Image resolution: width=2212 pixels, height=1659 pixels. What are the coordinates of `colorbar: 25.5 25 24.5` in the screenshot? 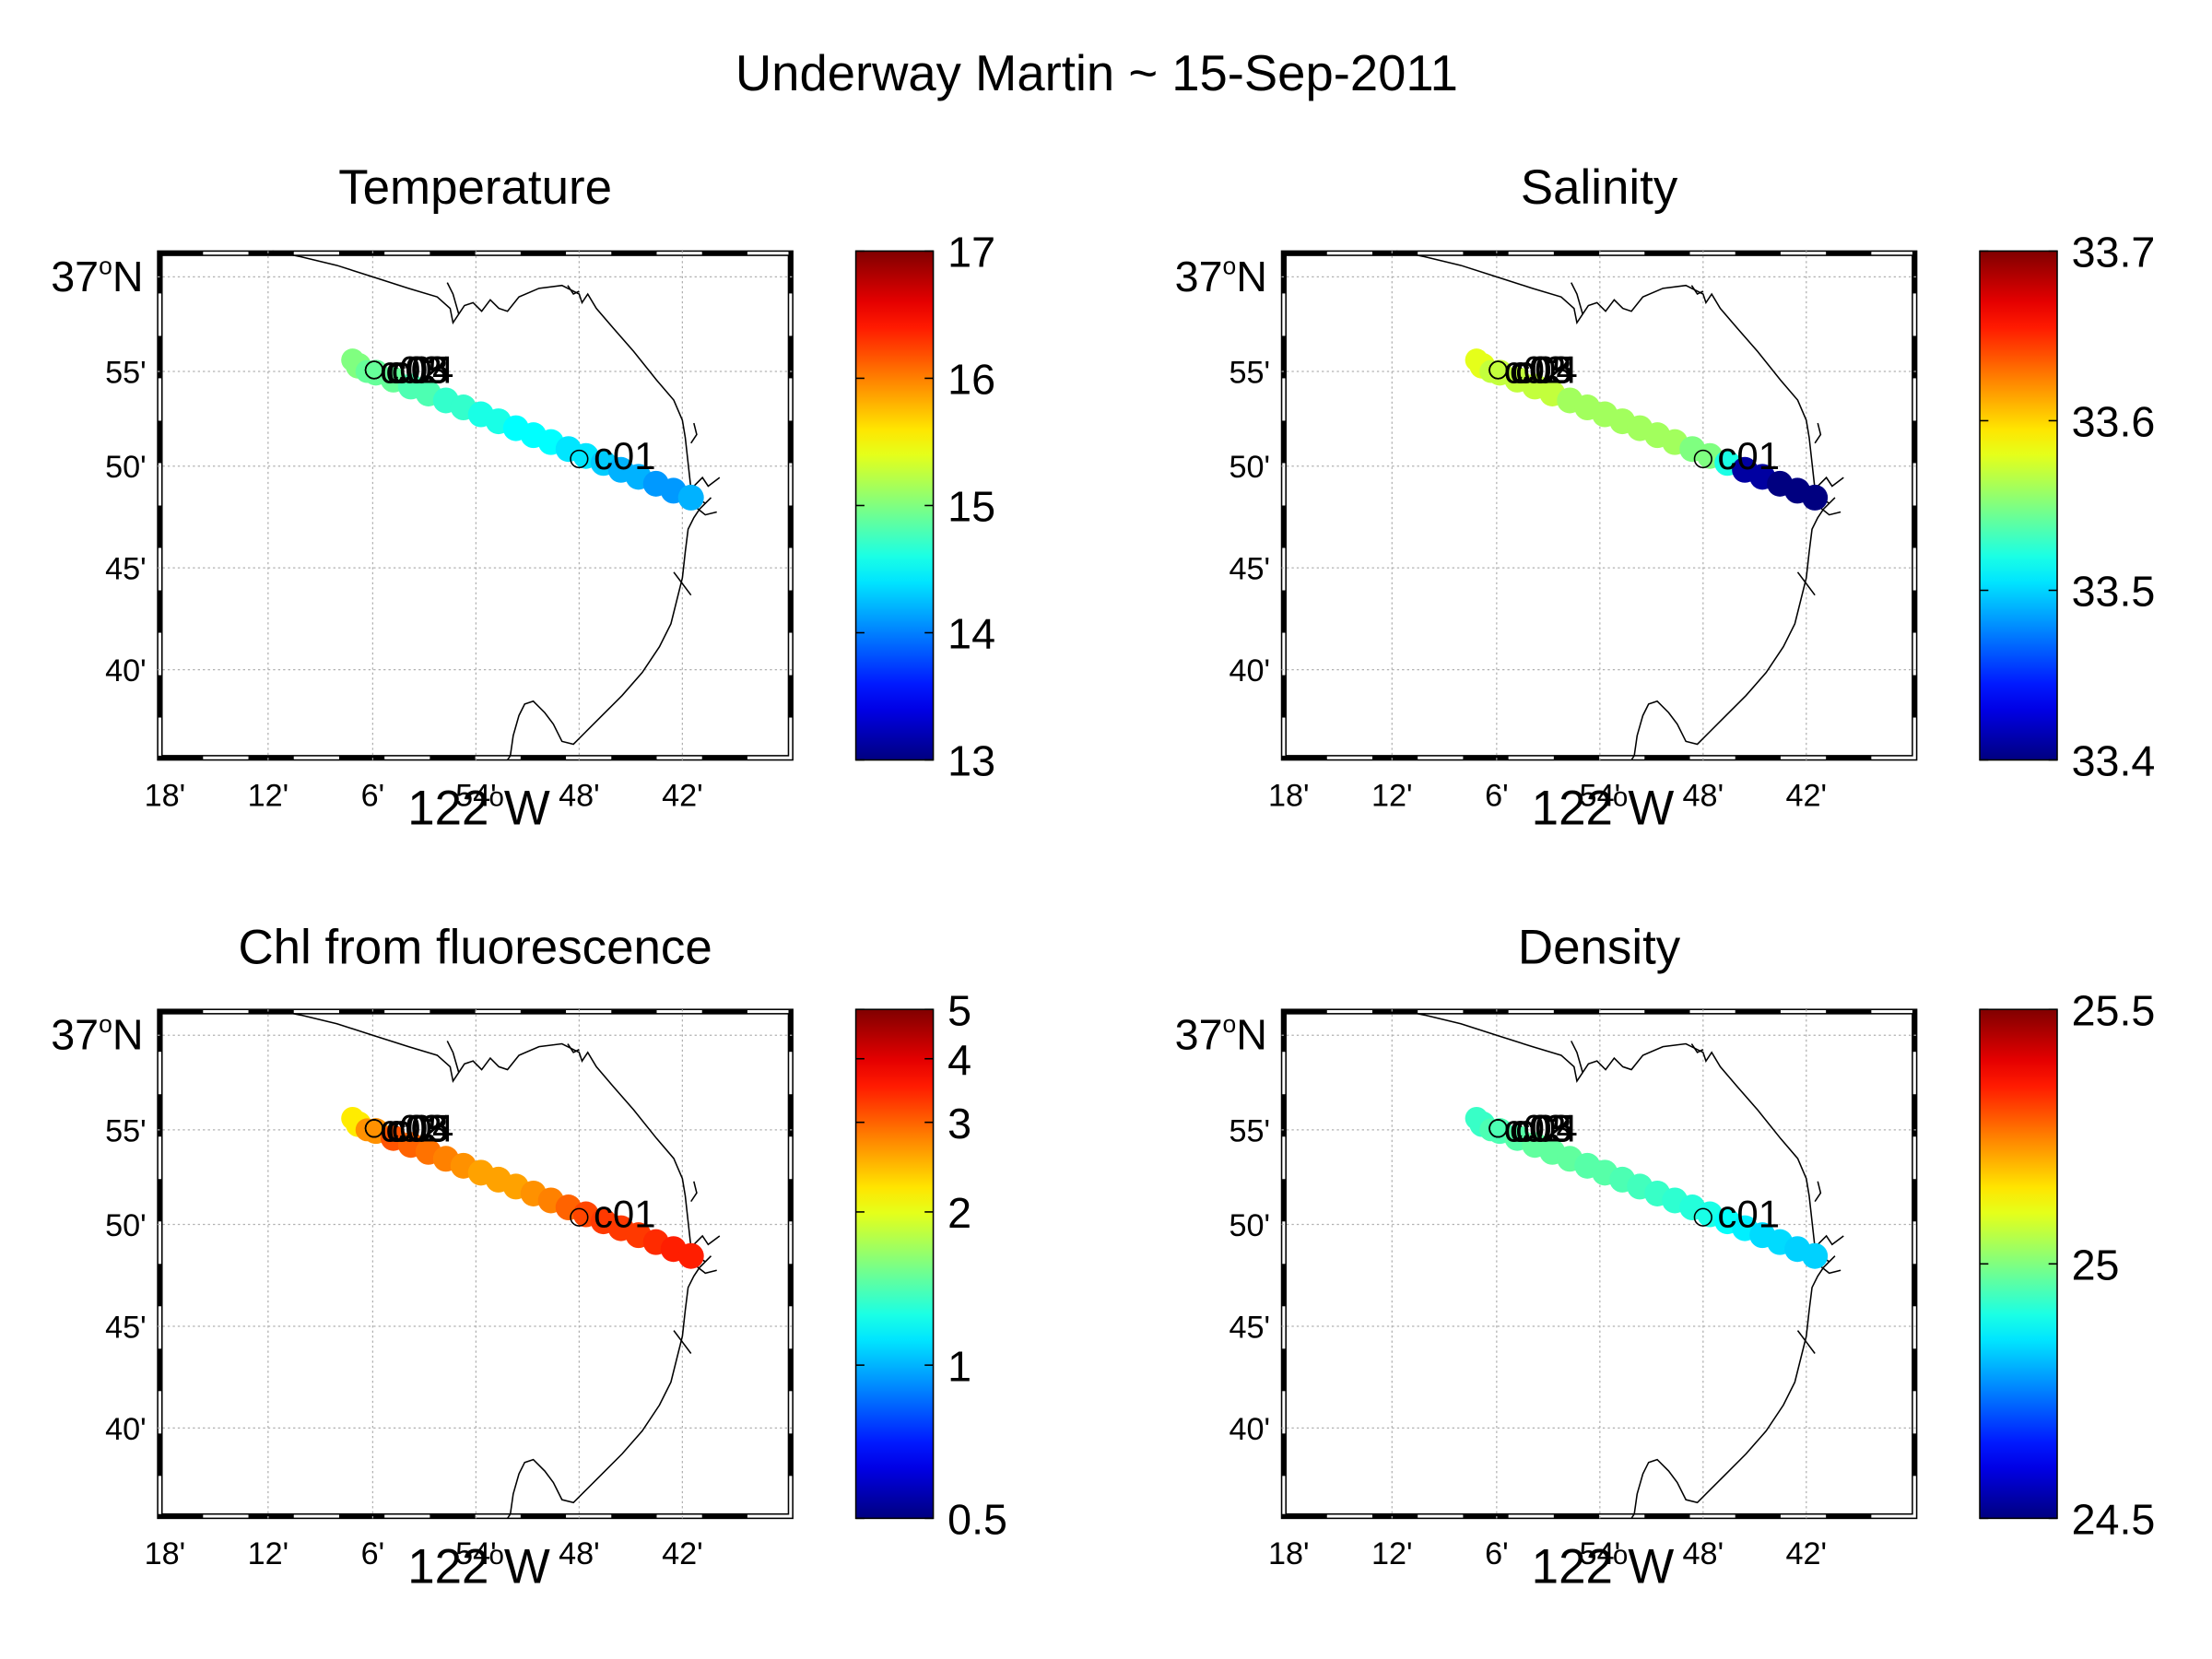 It's located at (2067, 1264).